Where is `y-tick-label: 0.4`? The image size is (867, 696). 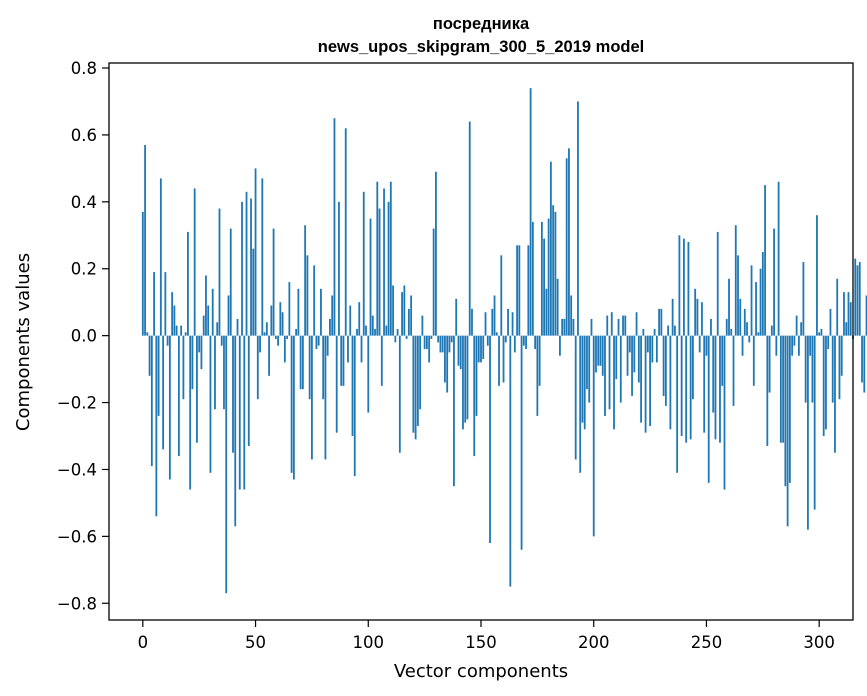
y-tick-label: 0.4 is located at coordinates (84, 202).